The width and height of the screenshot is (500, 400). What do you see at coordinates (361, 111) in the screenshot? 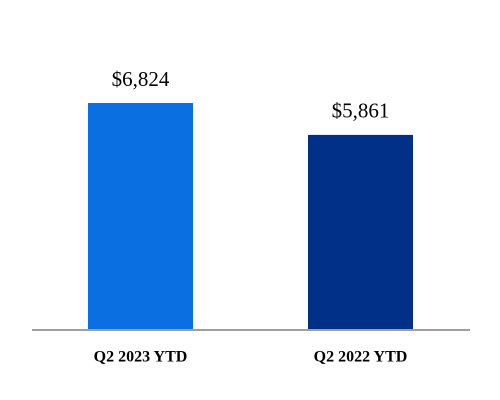
I see `value-label: $5,861` at bounding box center [361, 111].